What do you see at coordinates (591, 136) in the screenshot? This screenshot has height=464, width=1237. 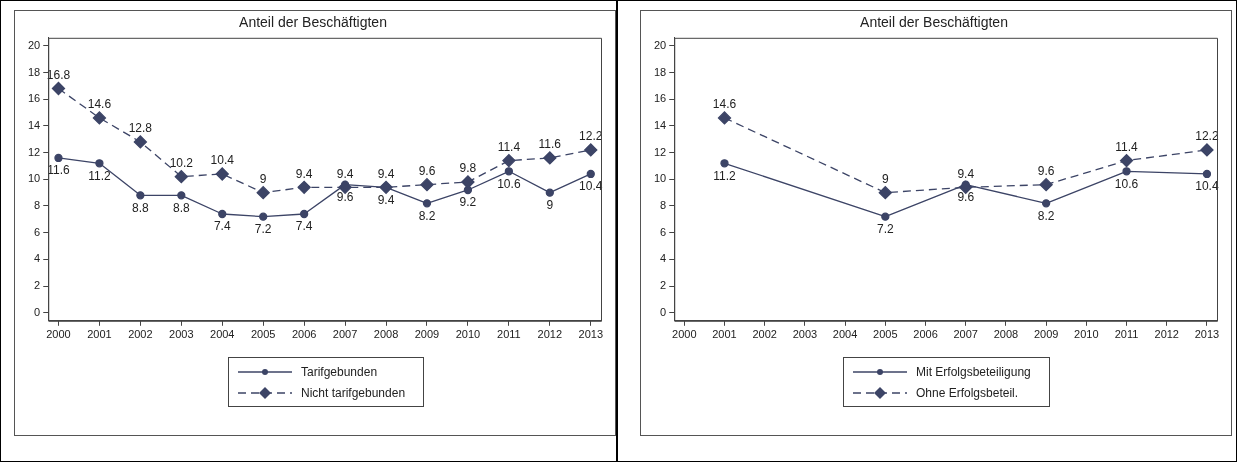 I see `data-label: 12.2` at bounding box center [591, 136].